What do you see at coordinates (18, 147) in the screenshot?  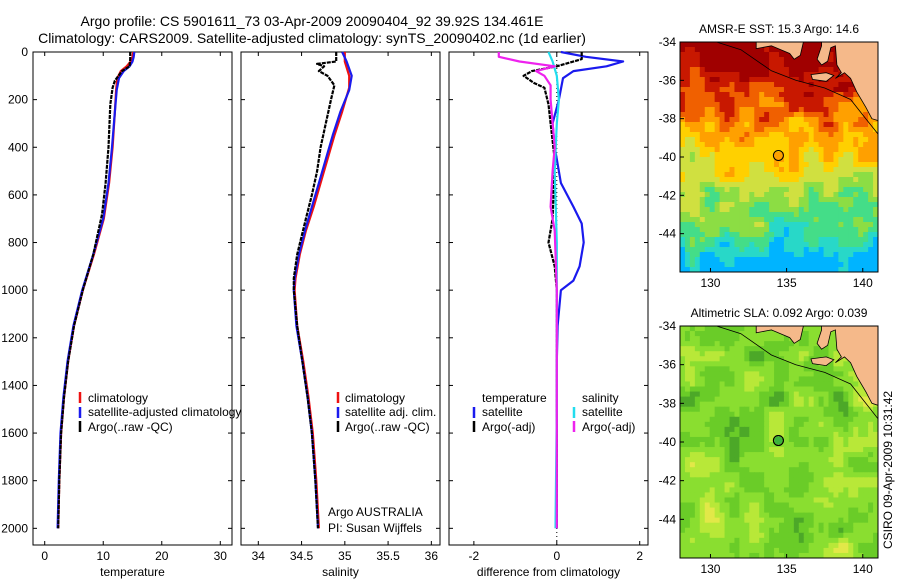 I see `y-tick-label: 400` at bounding box center [18, 147].